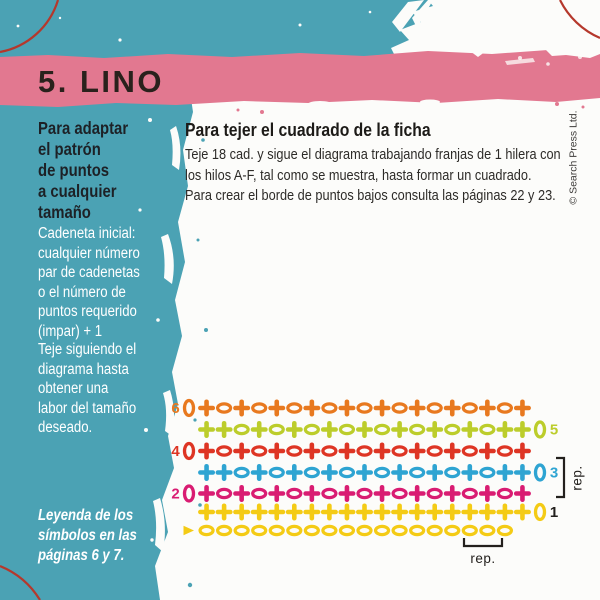 The width and height of the screenshot is (600, 600). I want to click on page-title: 5. LINO, so click(101, 81).